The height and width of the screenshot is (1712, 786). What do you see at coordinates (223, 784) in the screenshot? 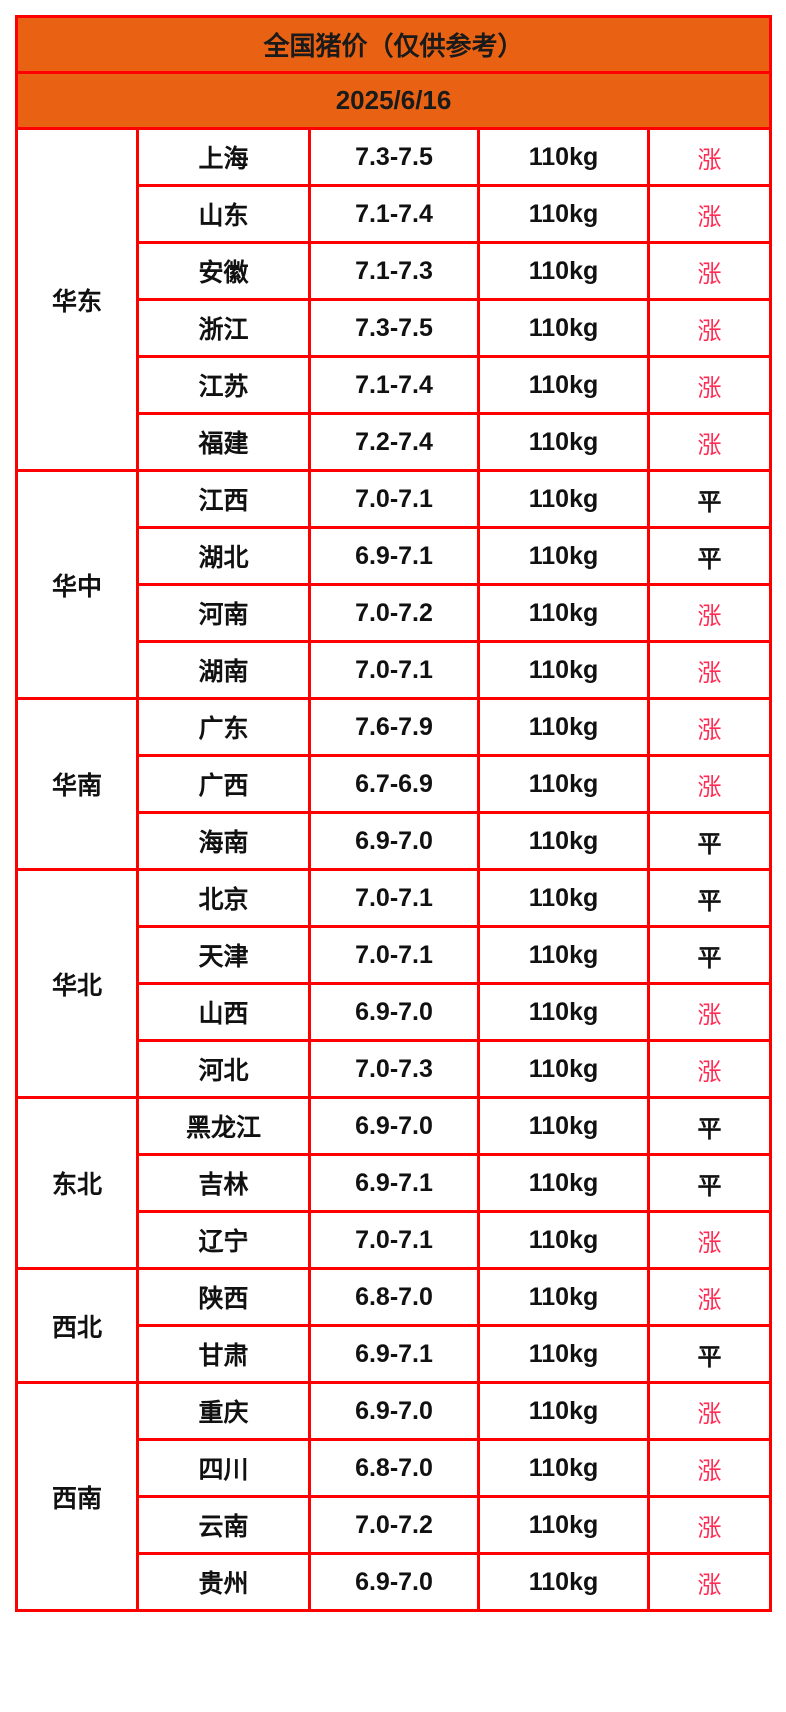
I see `province-cell: 广西` at bounding box center [223, 784].